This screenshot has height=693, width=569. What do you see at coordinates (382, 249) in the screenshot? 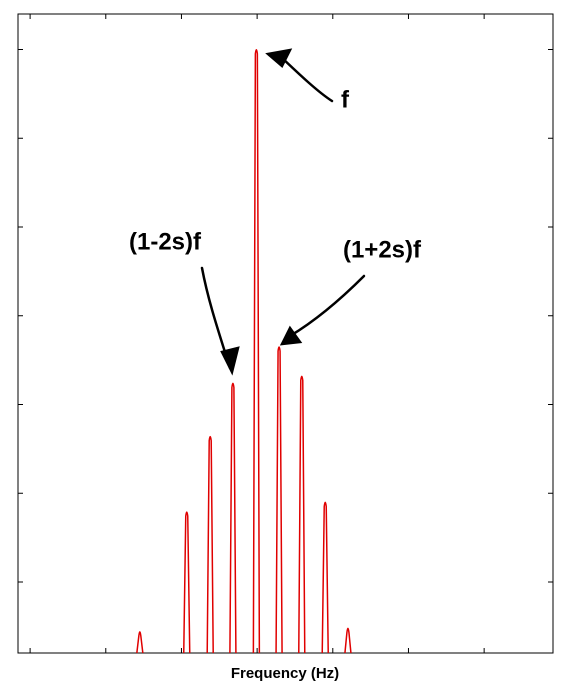
I see `annotation: (1+2s)f` at bounding box center [382, 249].